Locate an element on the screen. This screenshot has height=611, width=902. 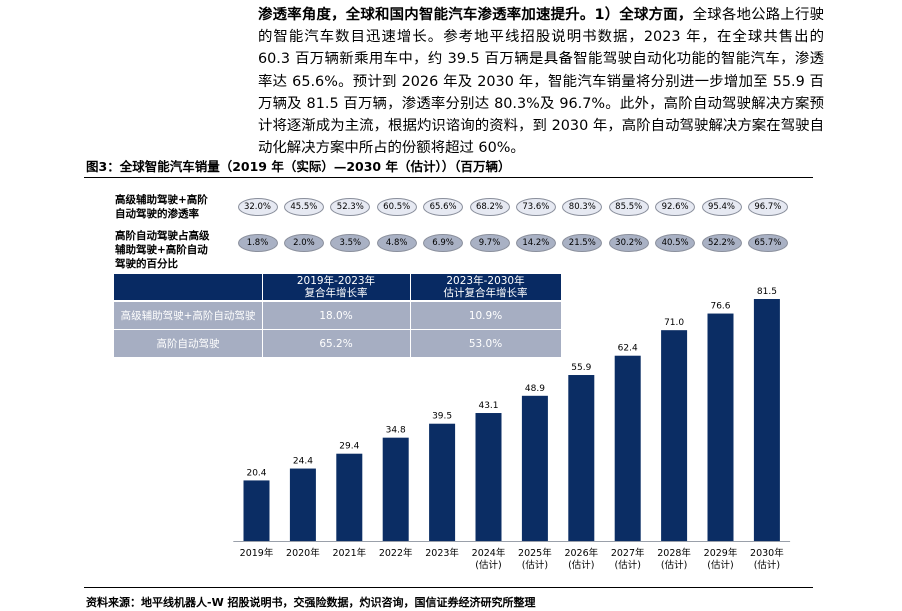
advanced-share-value: 65.7% is located at coordinates (767, 243).